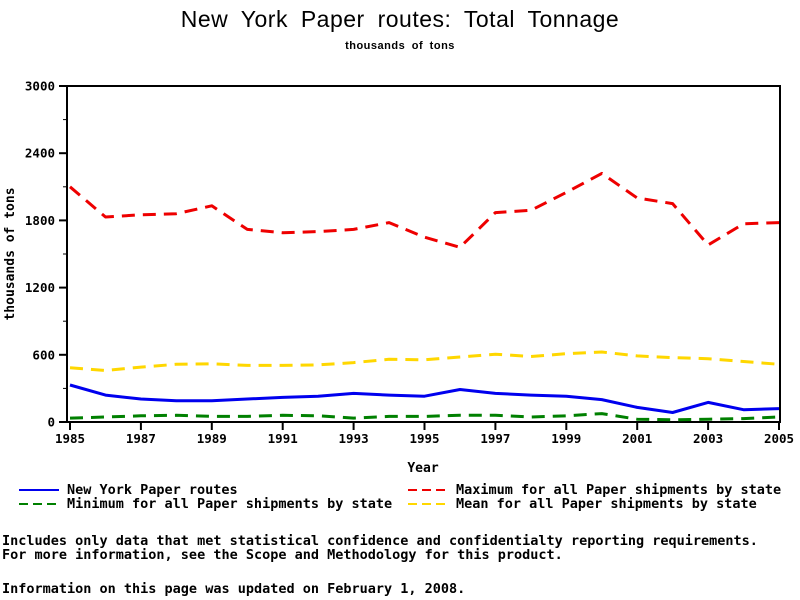  Describe the element at coordinates (230, 504) in the screenshot. I see `legend-label: Minimum for all Paper shipments by state` at that location.